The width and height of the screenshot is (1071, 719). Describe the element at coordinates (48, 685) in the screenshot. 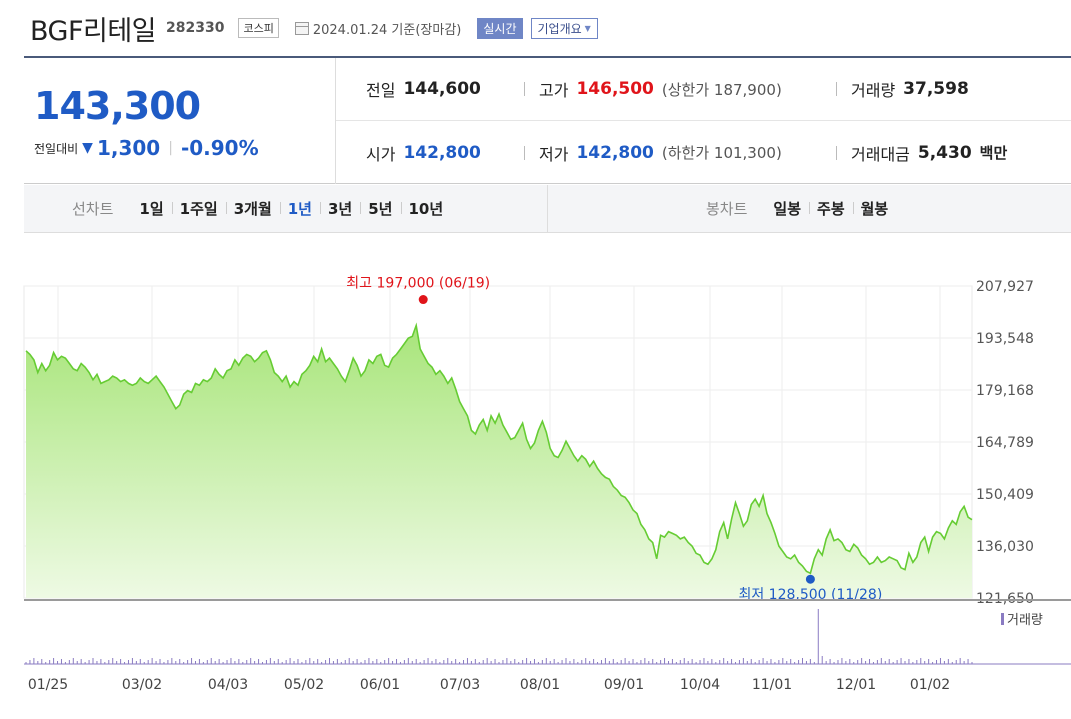

I see `x-tick-label: 01/25` at that location.